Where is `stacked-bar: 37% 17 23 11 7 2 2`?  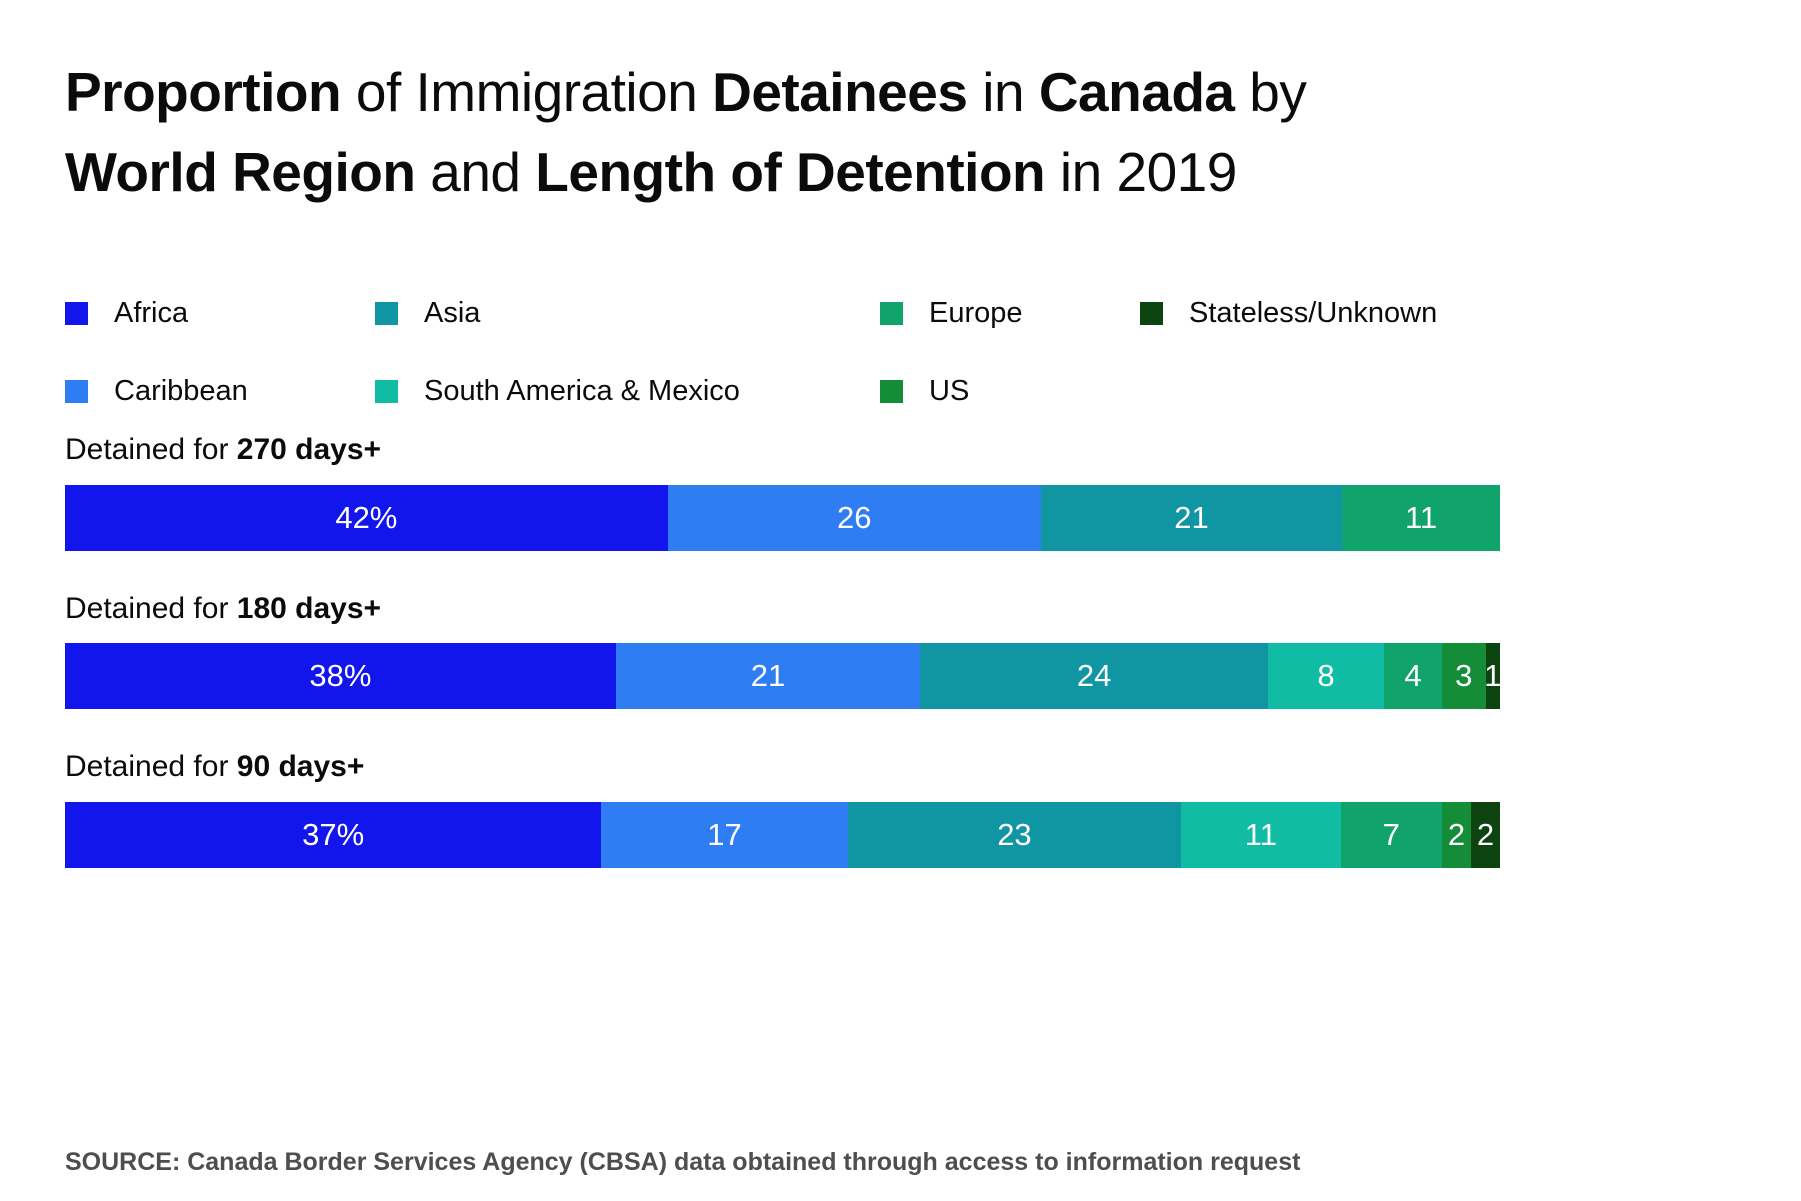
stacked-bar: 37% 17 23 11 7 2 2 is located at coordinates (782, 834).